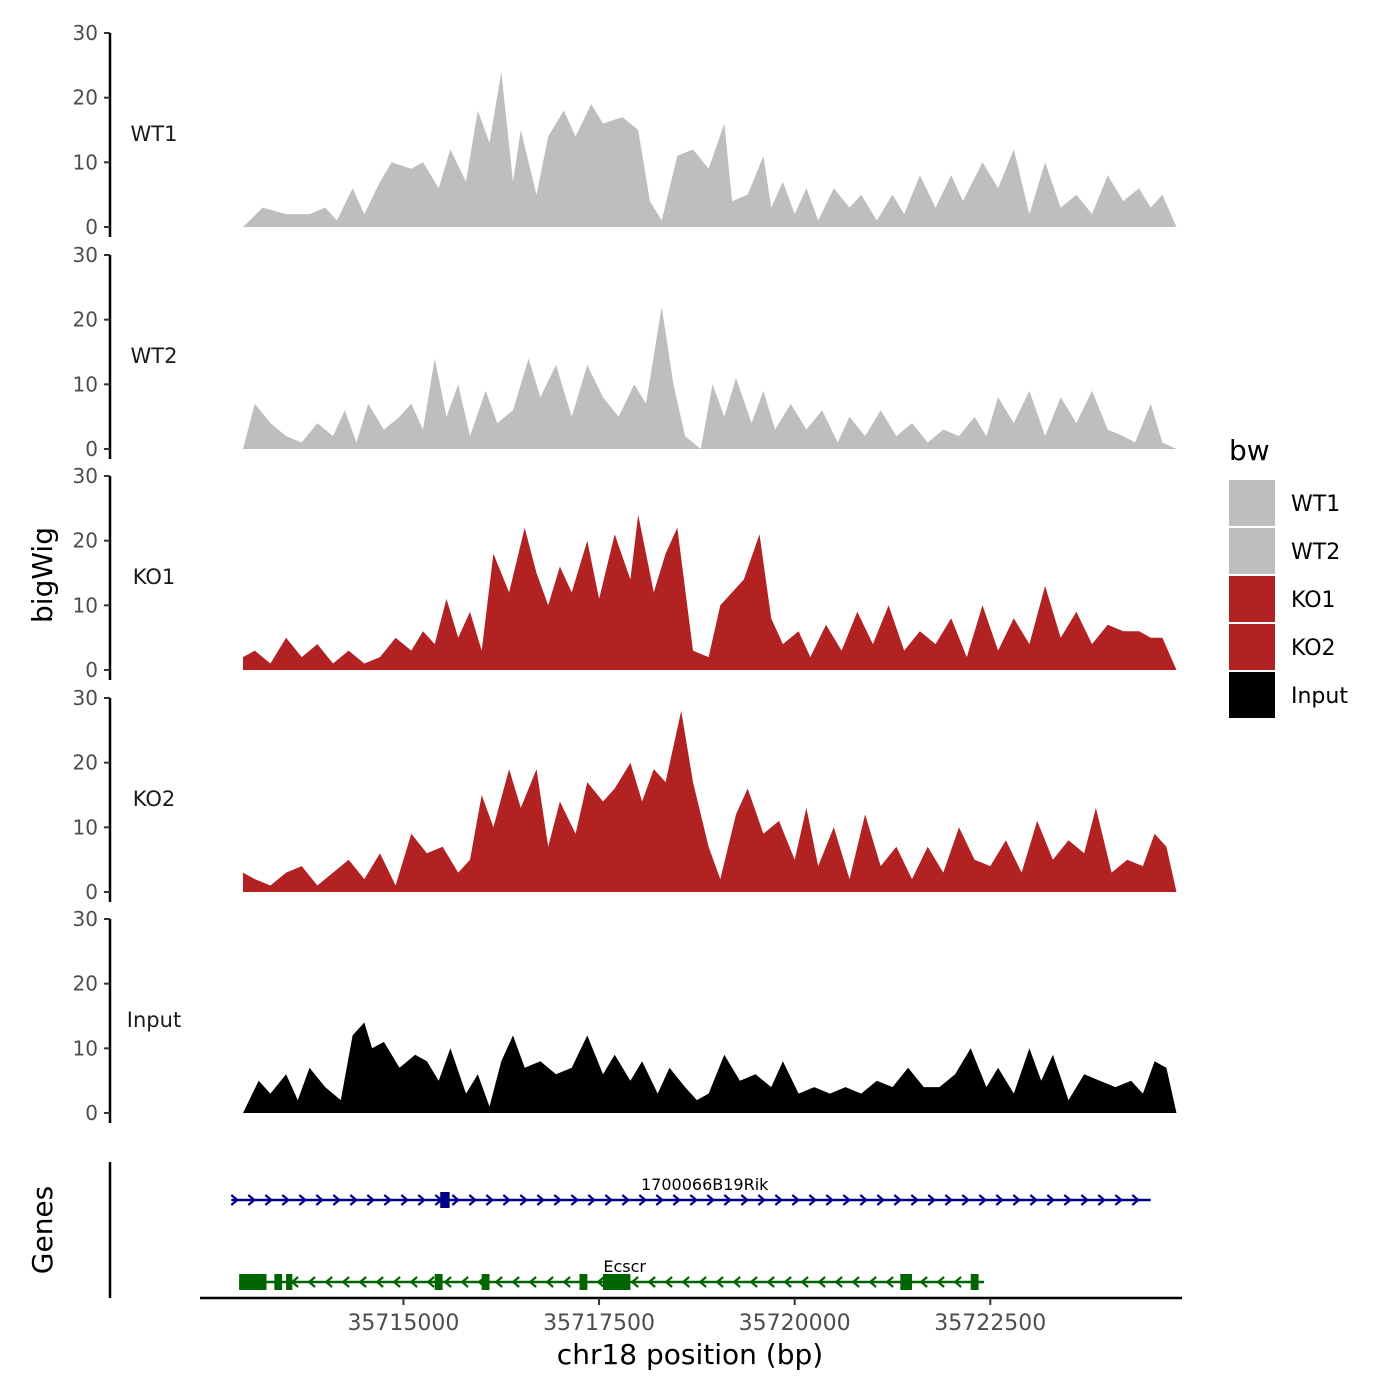 The width and height of the screenshot is (1400, 1400). Describe the element at coordinates (625, 1016) in the screenshot. I see `track-panel-input: 0 10 20 30 Input` at that location.